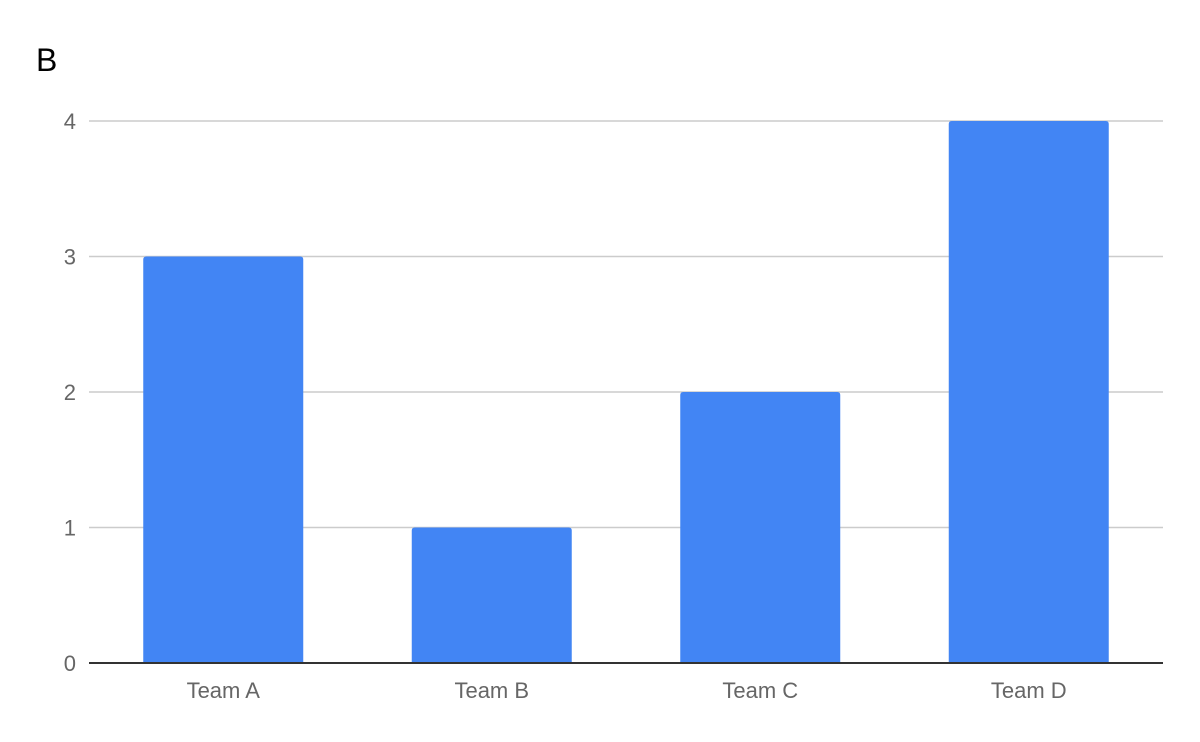 This screenshot has height=742, width=1200. Describe the element at coordinates (70, 257) in the screenshot. I see `y-tick-label: 3` at that location.